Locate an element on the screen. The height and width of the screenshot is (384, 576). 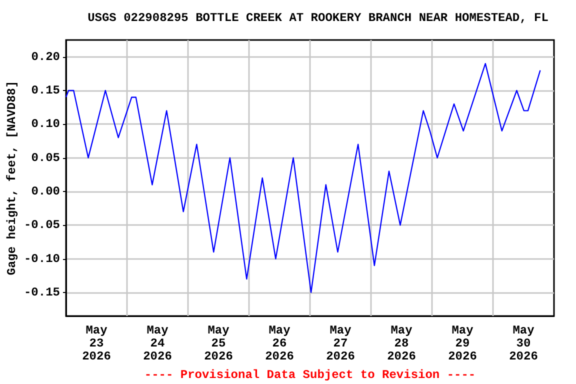
y-tick-label: 0.15 is located at coordinates (45, 90).